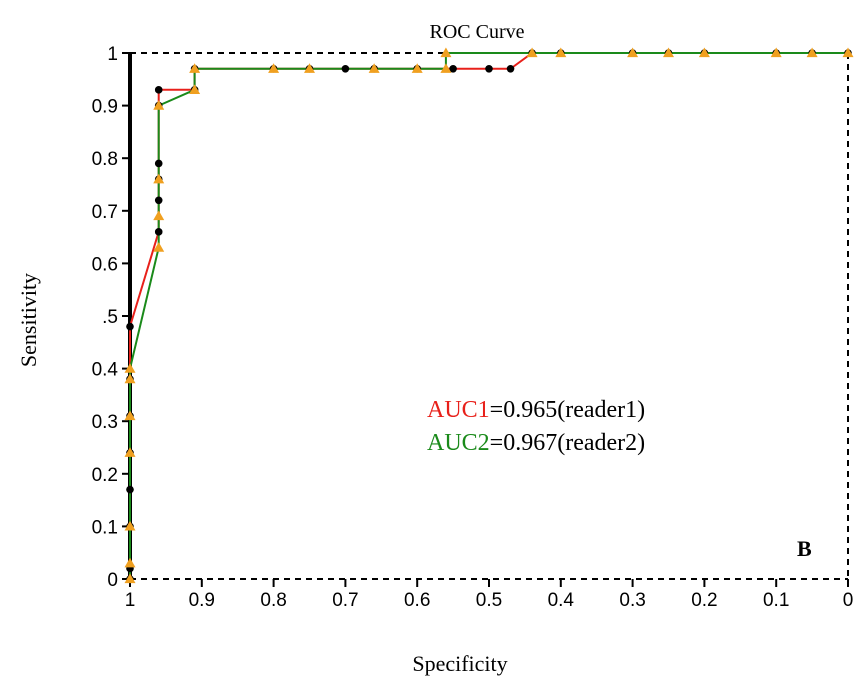  Describe the element at coordinates (477, 32) in the screenshot. I see `chart-title: ROC Curve` at that location.